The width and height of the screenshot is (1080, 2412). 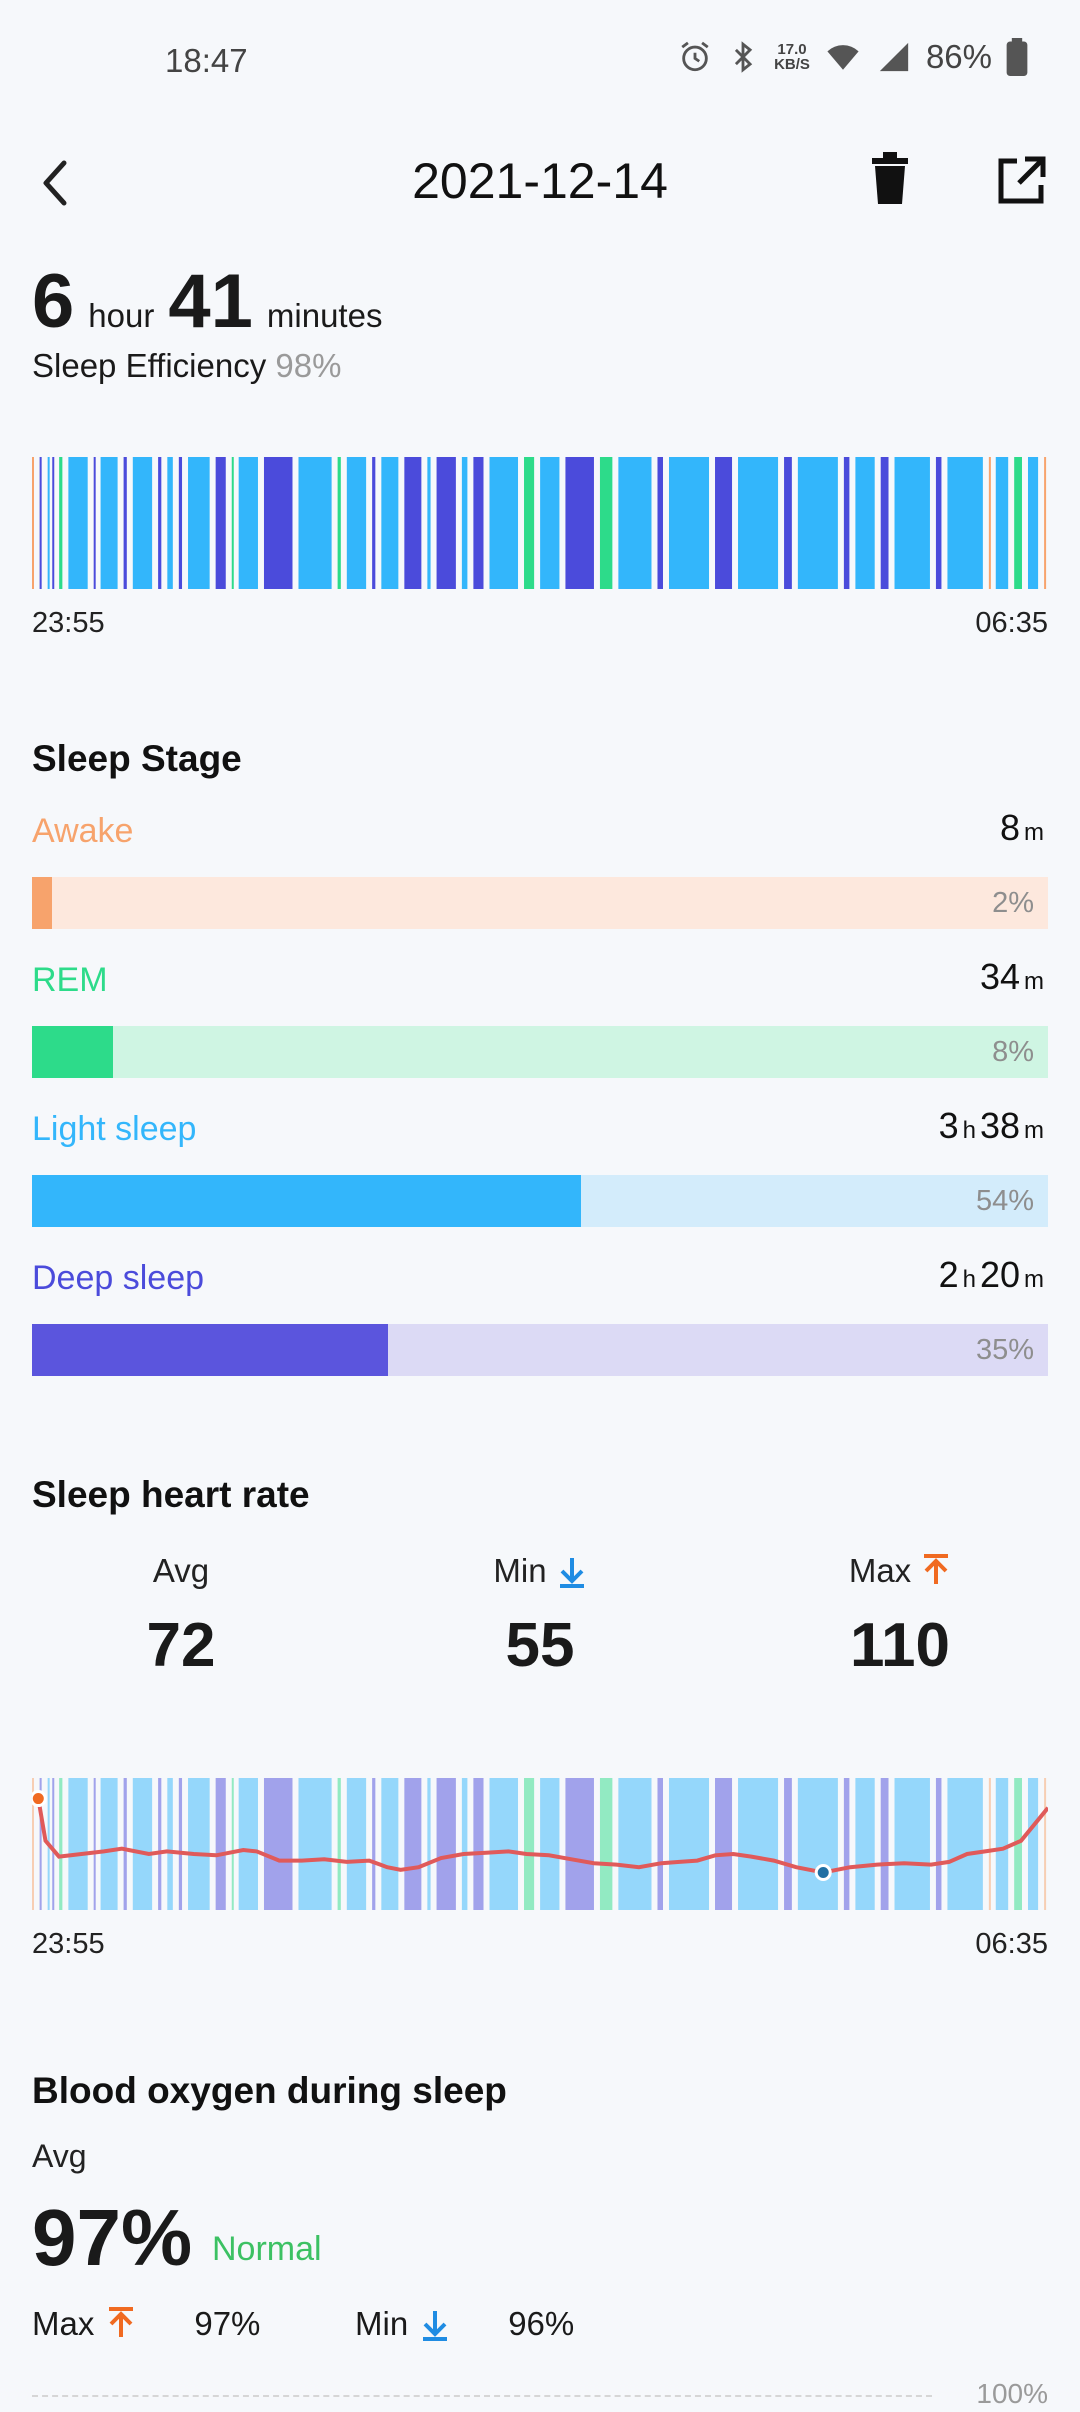 What do you see at coordinates (823, 1872) in the screenshot?
I see `hr-min-marker` at bounding box center [823, 1872].